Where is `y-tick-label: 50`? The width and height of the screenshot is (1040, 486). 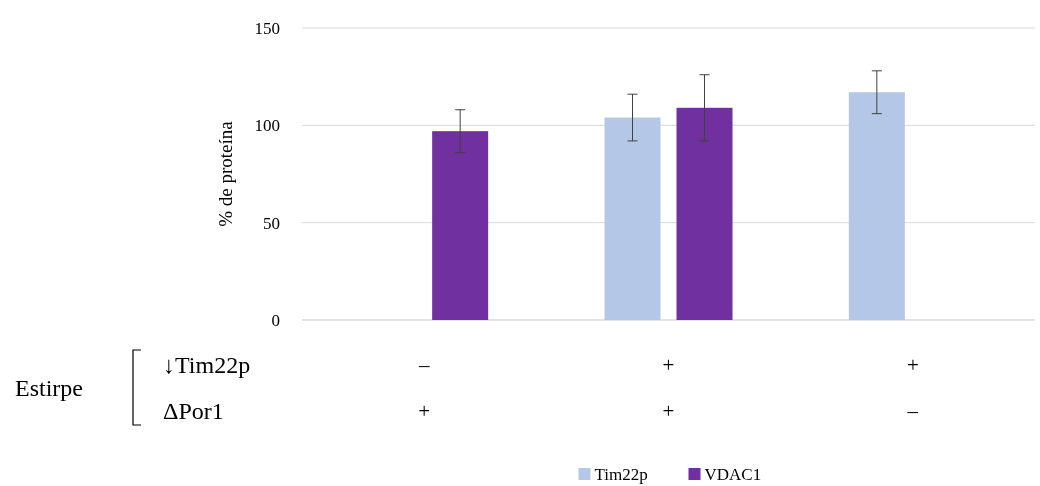 y-tick-label: 50 is located at coordinates (271, 223).